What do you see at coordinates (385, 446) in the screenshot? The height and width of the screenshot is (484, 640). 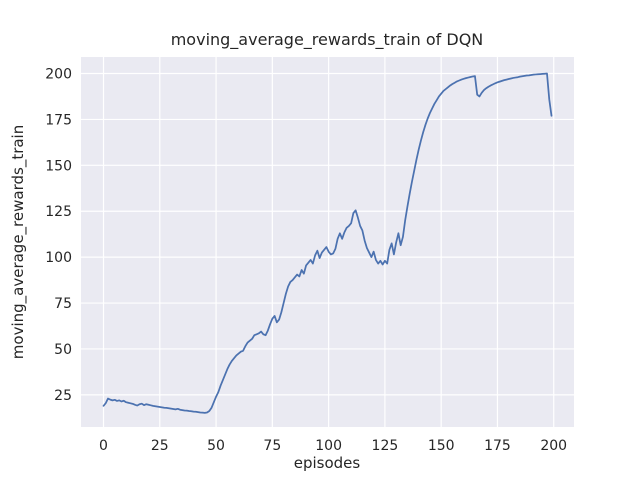 I see `x-tick-label: 125` at bounding box center [385, 446].